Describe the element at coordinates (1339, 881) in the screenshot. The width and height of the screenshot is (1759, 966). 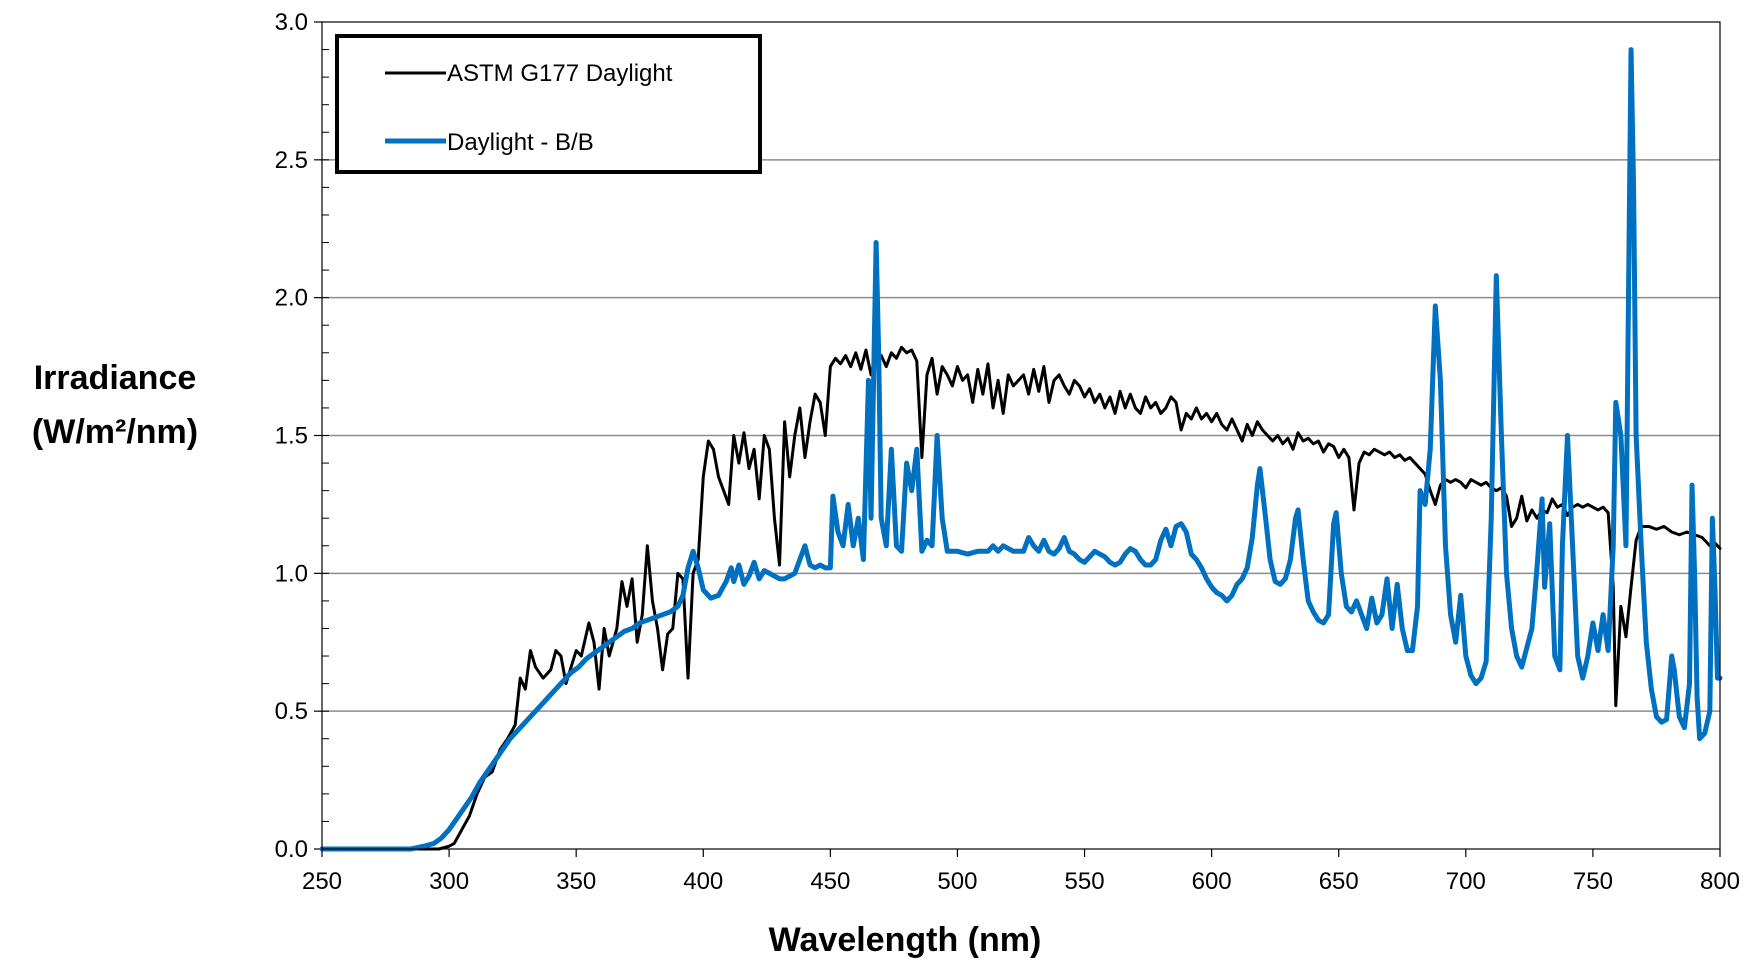
I see `x-tick-label: 650` at that location.